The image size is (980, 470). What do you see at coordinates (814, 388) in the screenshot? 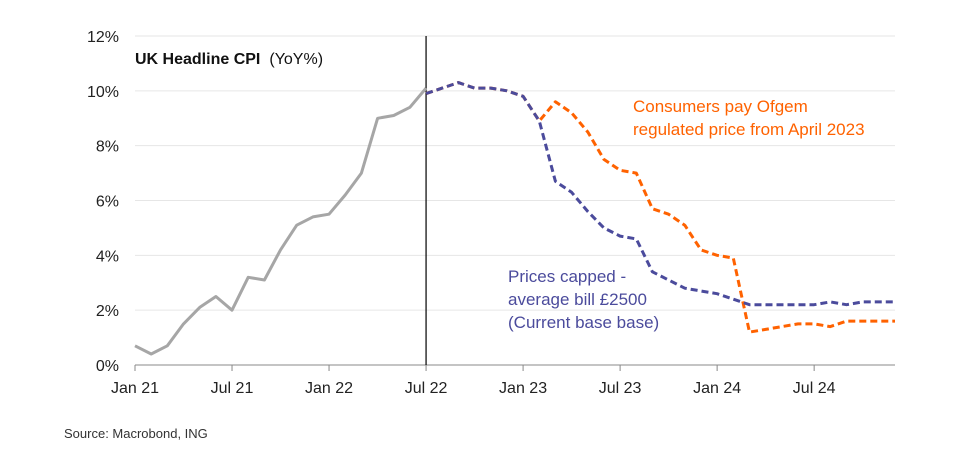
I see `x-tick-label: Jul 24` at bounding box center [814, 388].